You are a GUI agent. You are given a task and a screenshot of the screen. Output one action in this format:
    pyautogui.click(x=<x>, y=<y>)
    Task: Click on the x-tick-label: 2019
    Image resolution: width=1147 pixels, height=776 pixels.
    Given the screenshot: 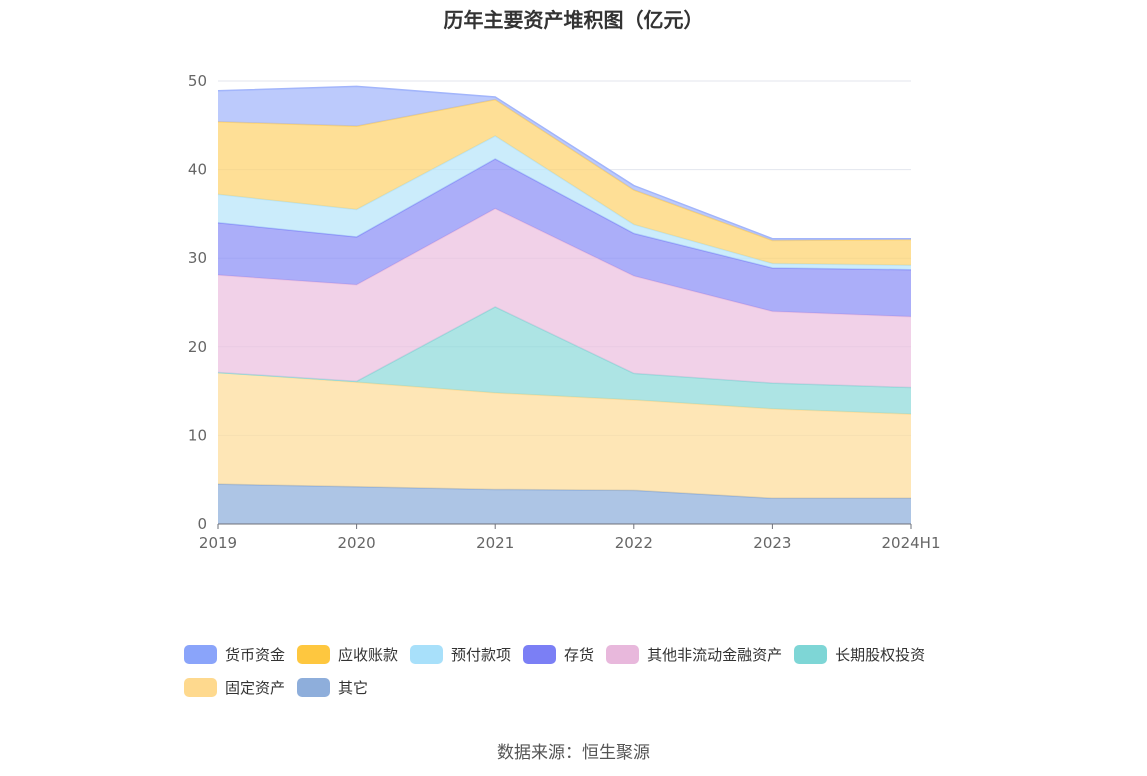 What is the action you would take?
    pyautogui.click(x=218, y=543)
    